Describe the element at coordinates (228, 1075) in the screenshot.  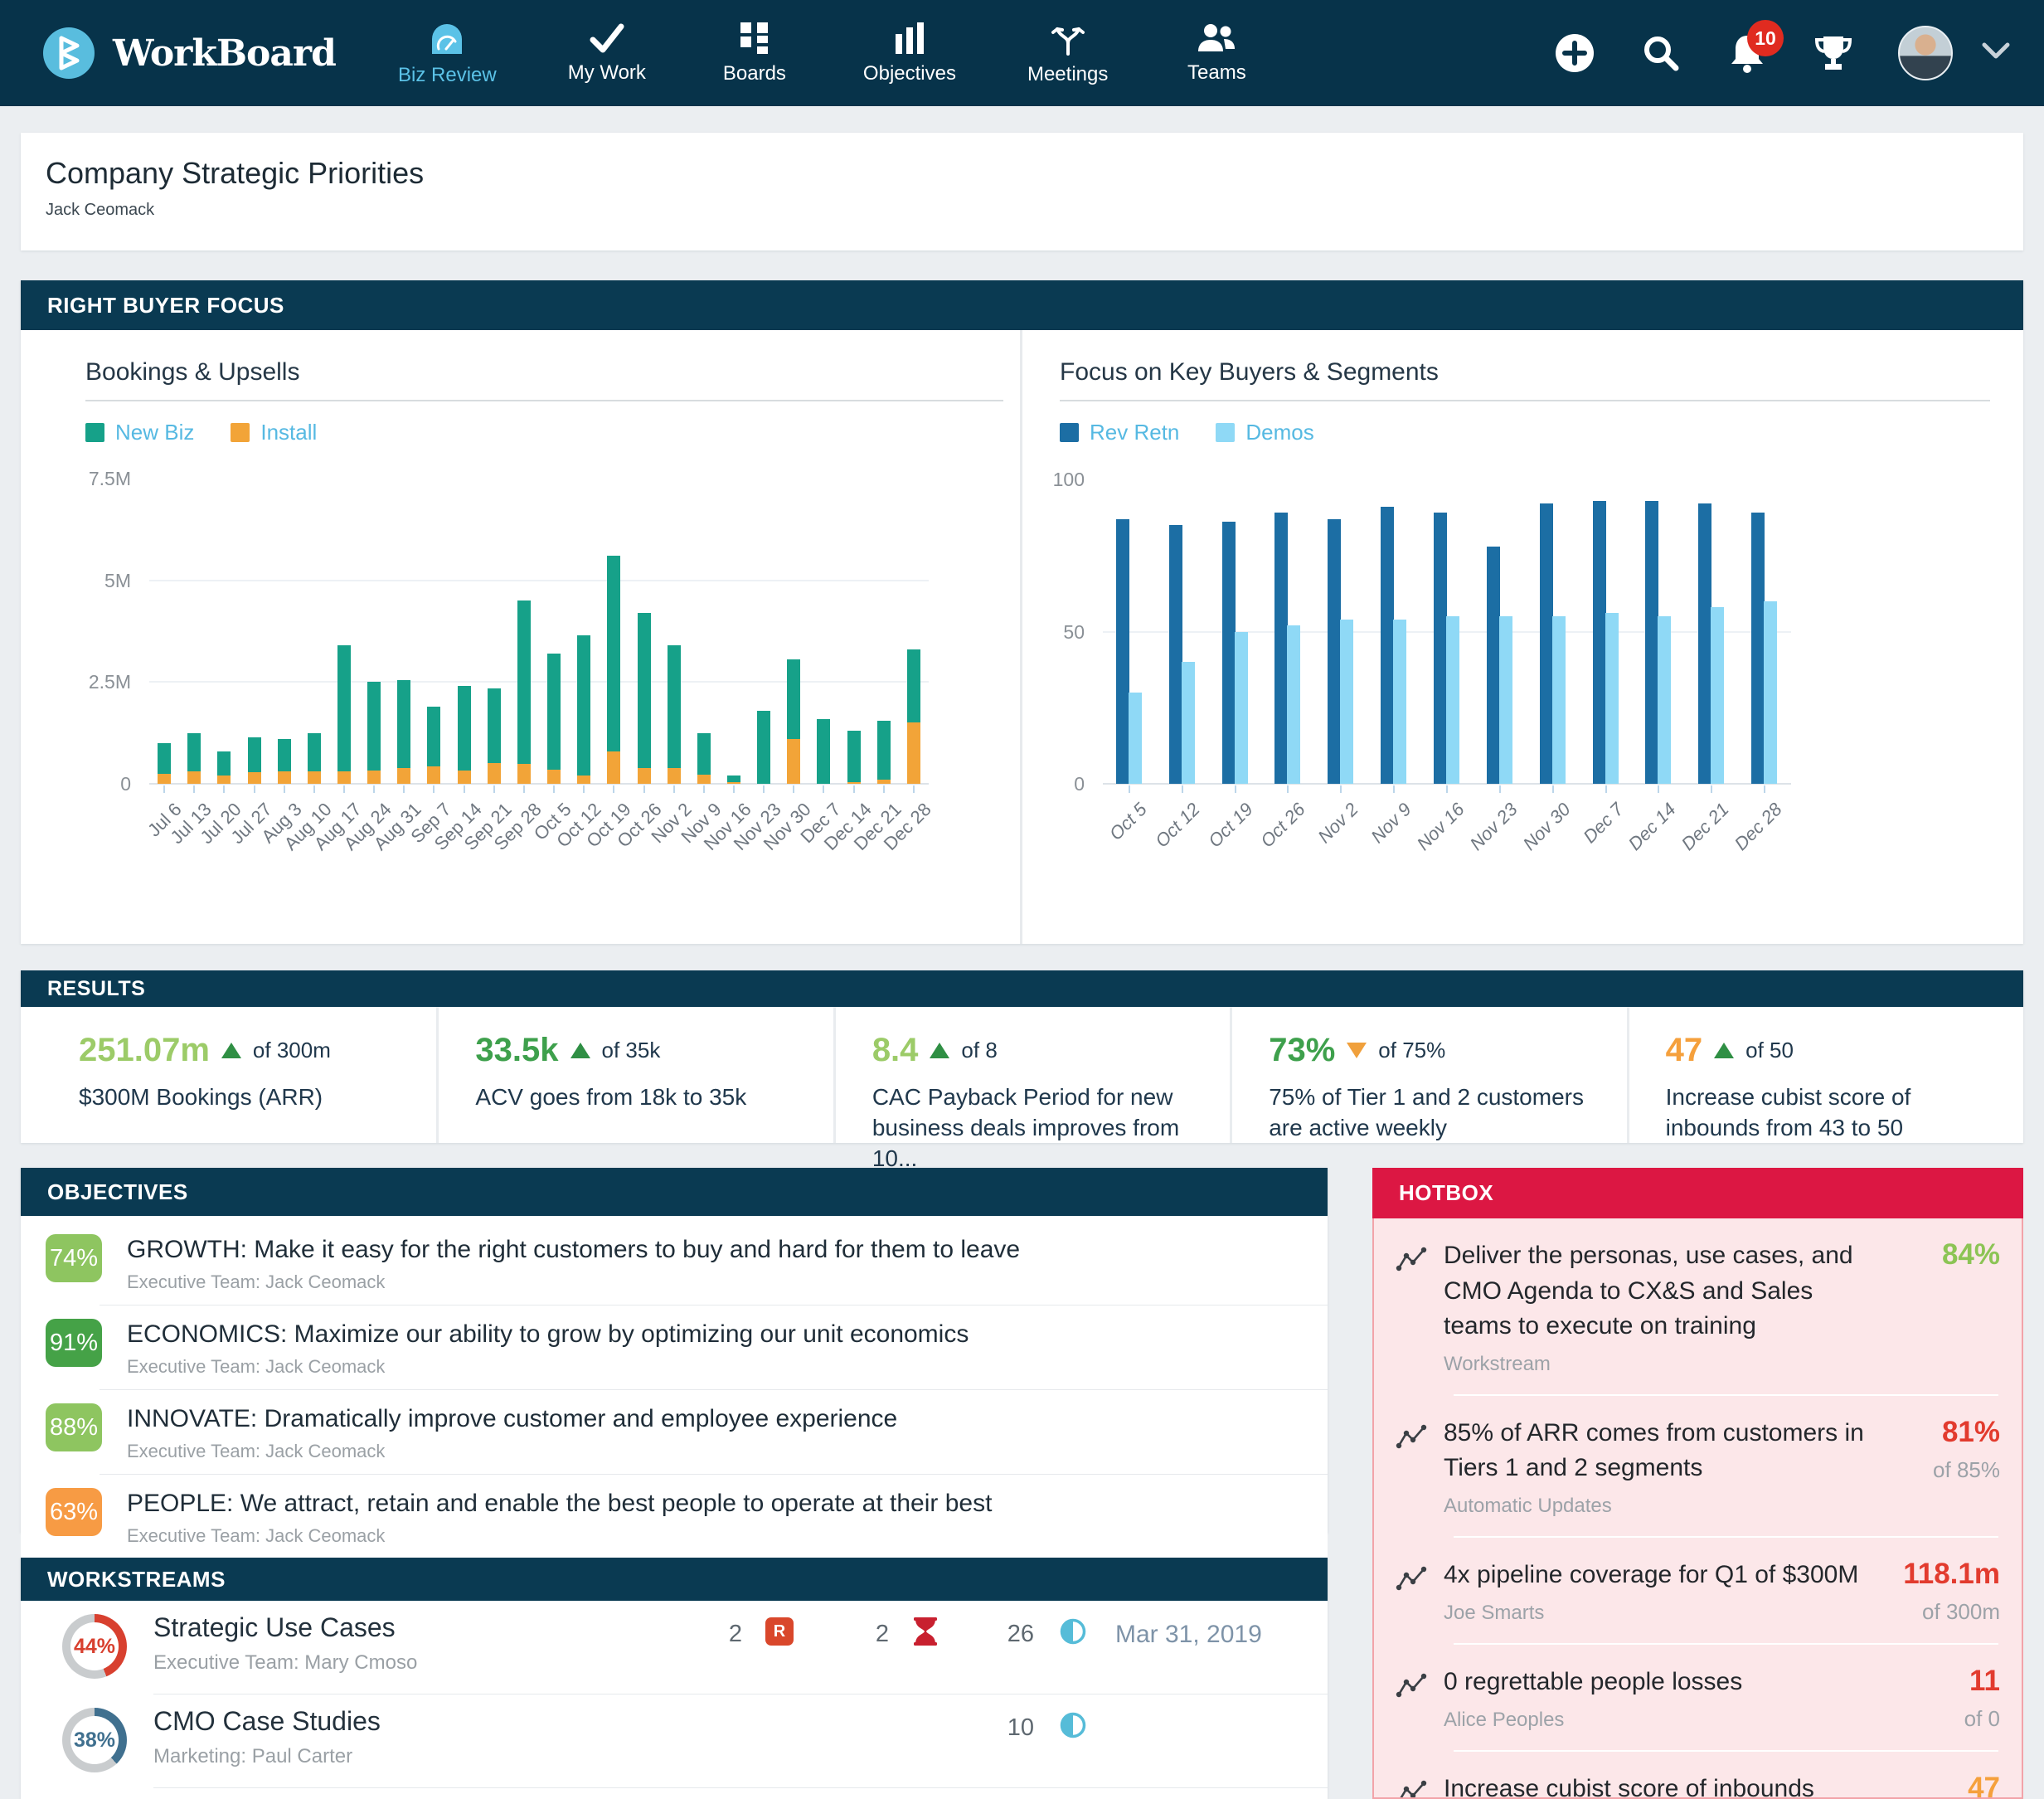
I see `result-card: 251.07m of 300m $300M Bookings (ARR)` at that location.